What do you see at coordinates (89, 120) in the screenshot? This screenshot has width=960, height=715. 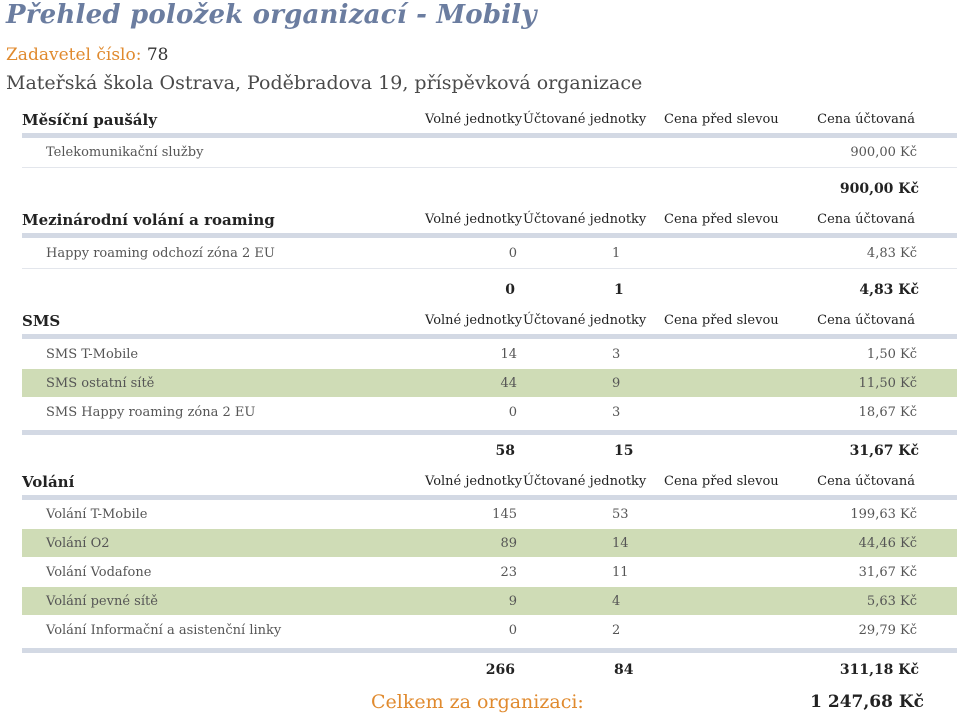 I see `section-title: Měsíční paušály` at bounding box center [89, 120].